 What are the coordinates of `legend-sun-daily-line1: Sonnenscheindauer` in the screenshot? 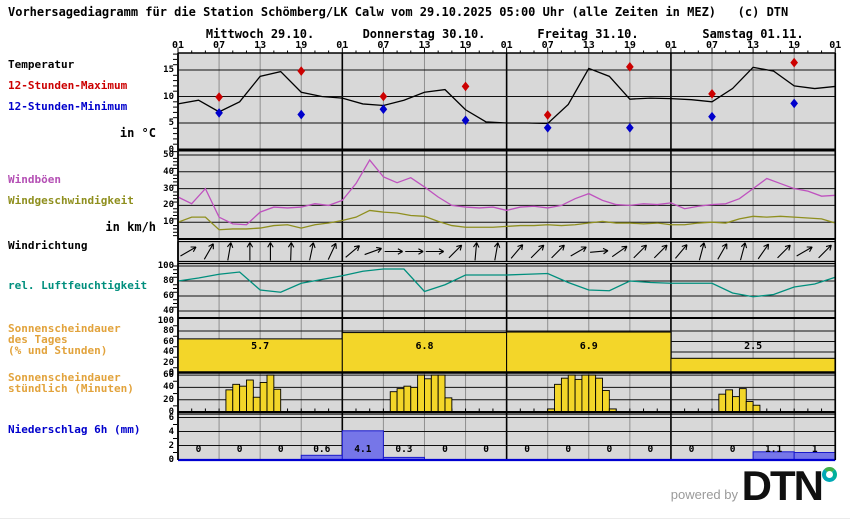 It's located at (64, 328).